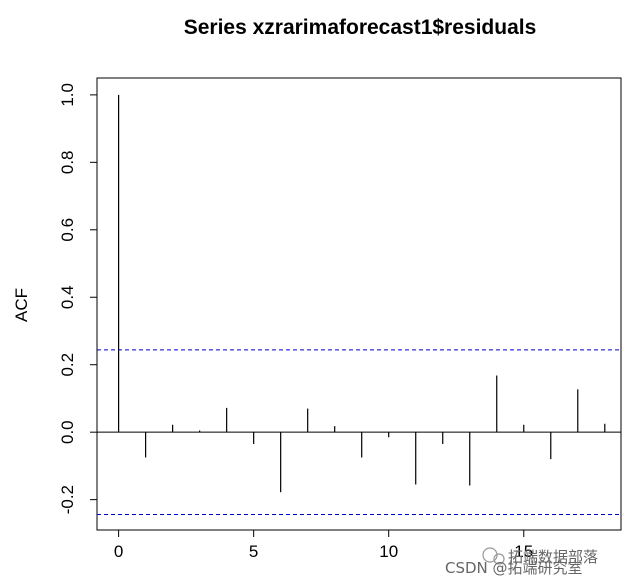 The width and height of the screenshot is (630, 584). Describe the element at coordinates (21, 305) in the screenshot. I see `y-axis-label: ACF` at that location.